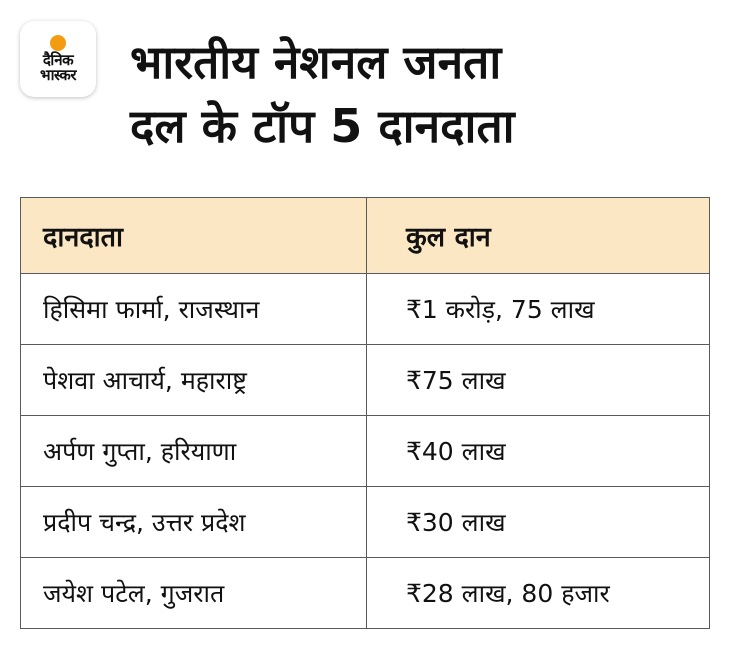  What do you see at coordinates (538, 451) in the screenshot?
I see `amount-cell: ₹40 लाख` at bounding box center [538, 451].